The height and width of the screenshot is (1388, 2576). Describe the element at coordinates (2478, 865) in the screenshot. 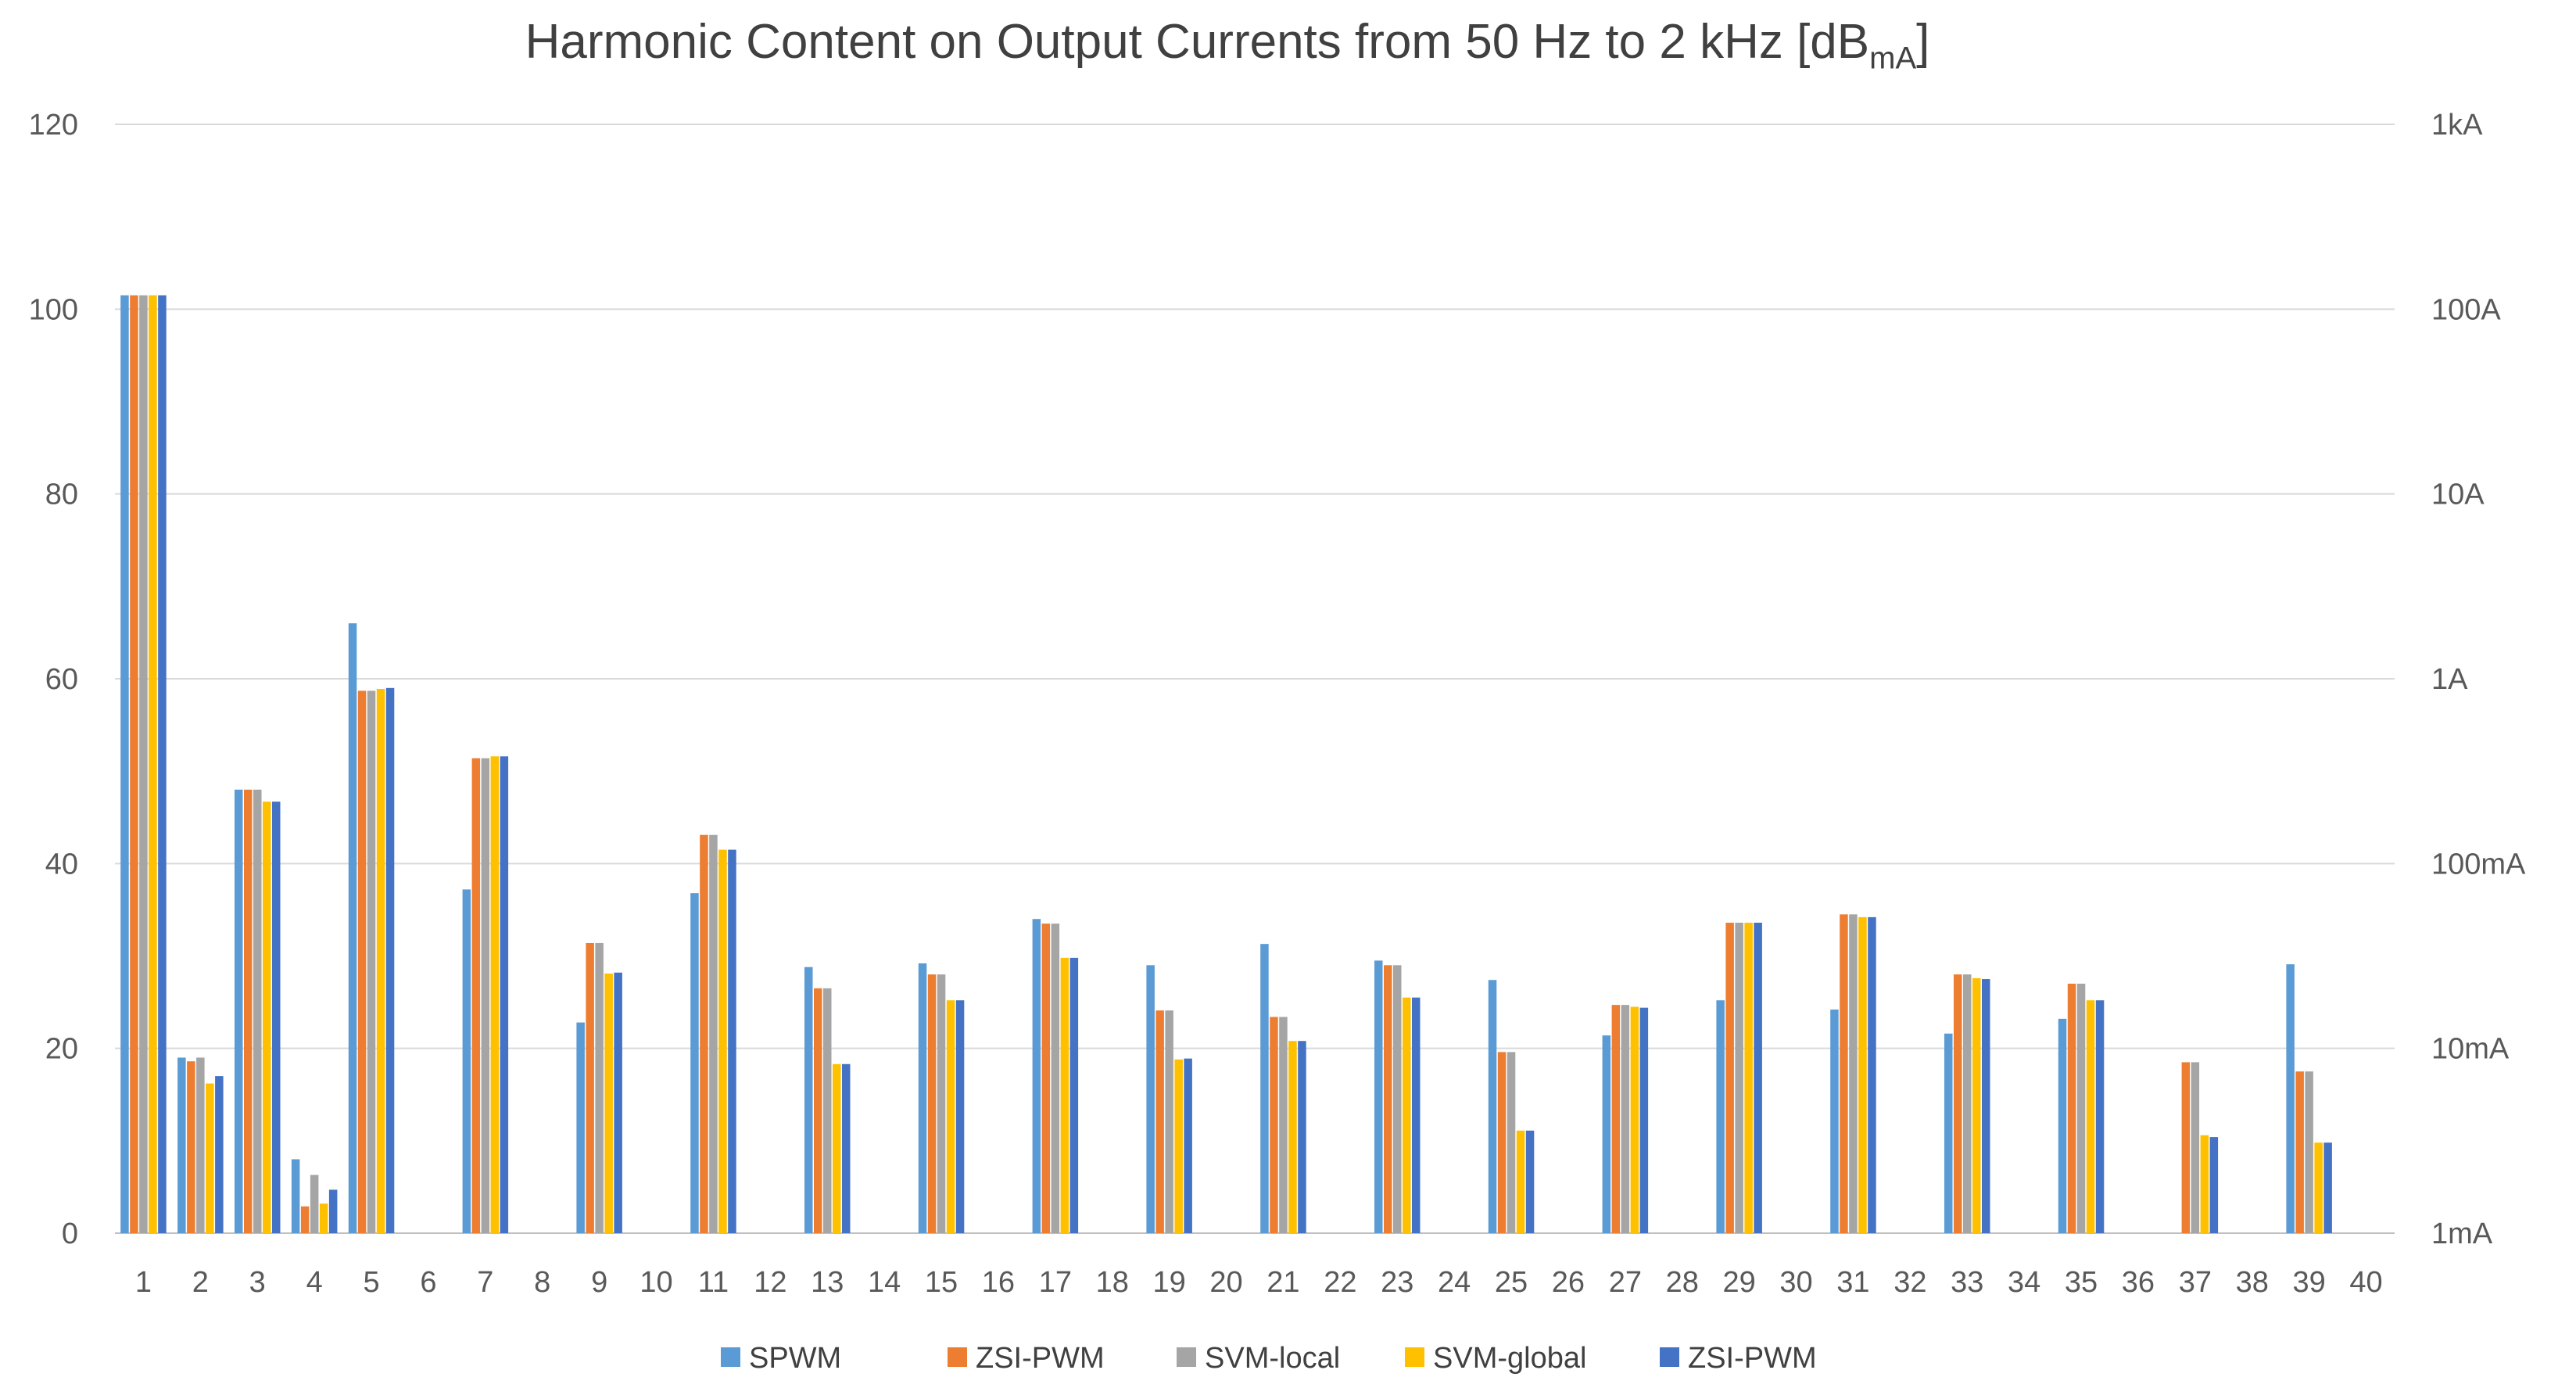

I see `y2-tick-label: 100mA` at that location.